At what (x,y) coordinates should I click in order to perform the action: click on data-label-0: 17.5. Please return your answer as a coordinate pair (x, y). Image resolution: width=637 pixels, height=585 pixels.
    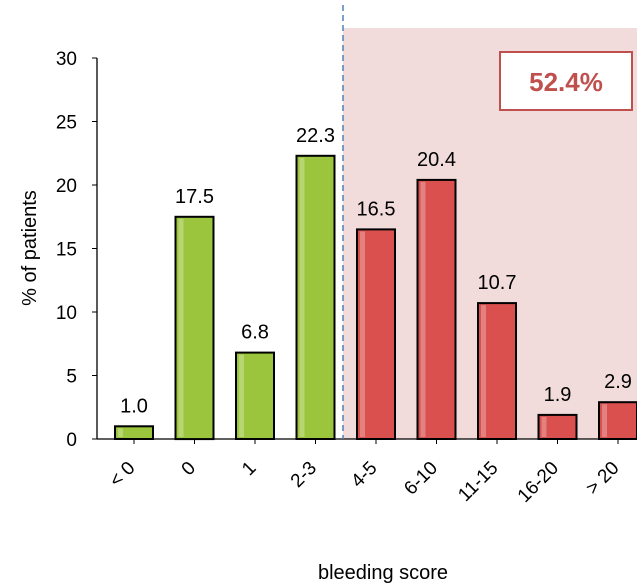
    Looking at the image, I should click on (194, 197).